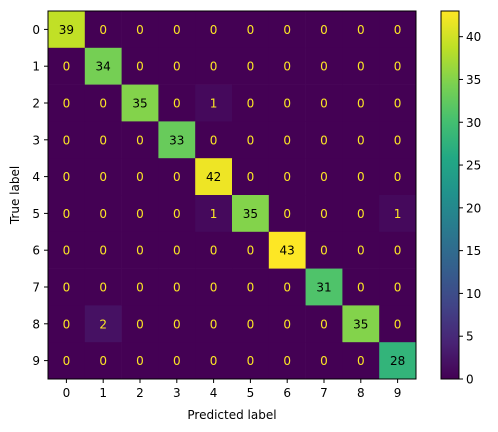 The width and height of the screenshot is (498, 432). I want to click on colorbar, so click(450, 195).